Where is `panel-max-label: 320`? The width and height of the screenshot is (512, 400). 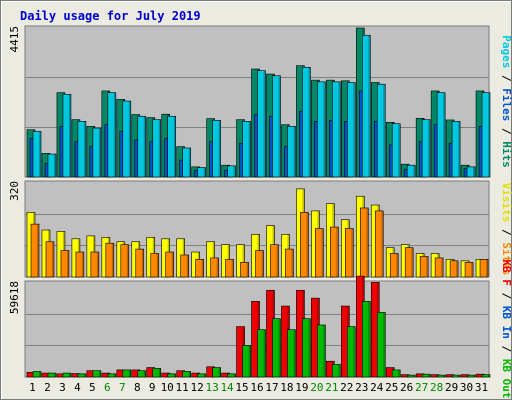
panel-max-label: 320 is located at coordinates (14, 191).